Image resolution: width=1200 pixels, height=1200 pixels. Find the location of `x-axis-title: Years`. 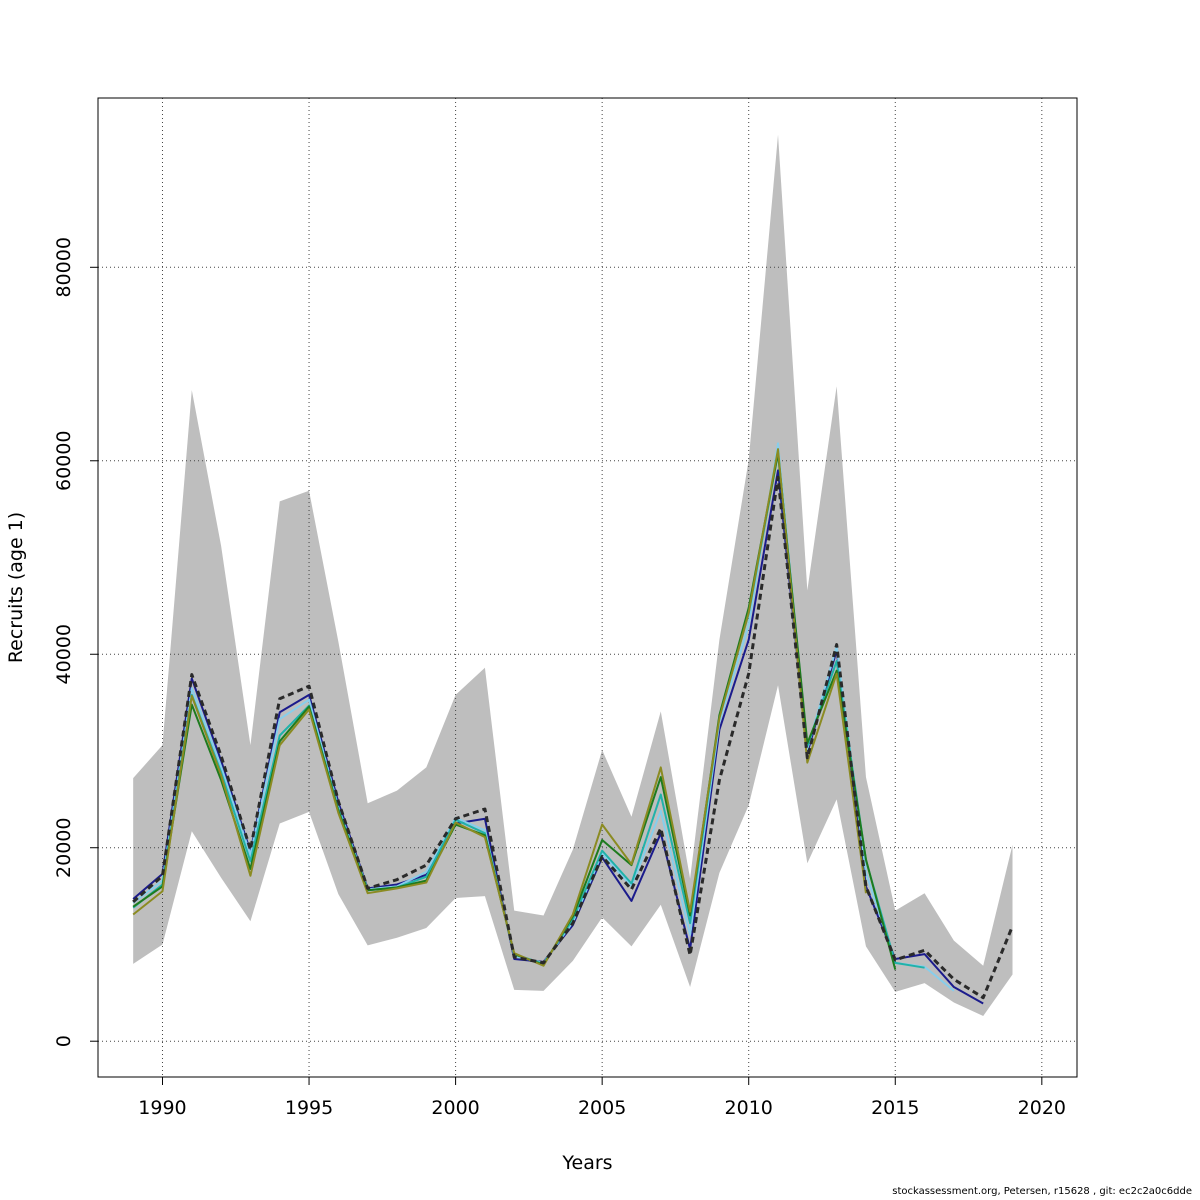

x-axis-title: Years is located at coordinates (586, 1163).